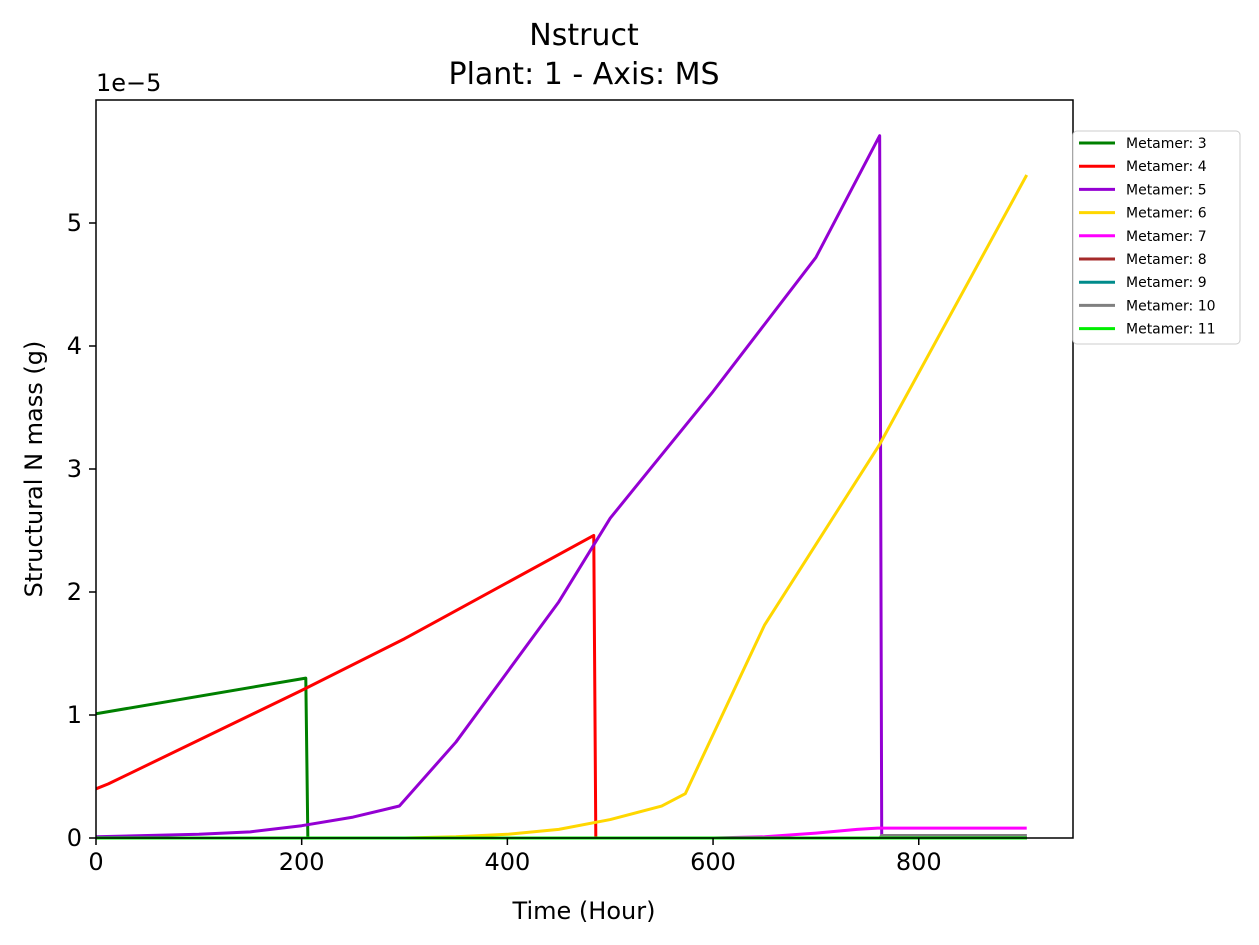 This screenshot has width=1259, height=945. I want to click on legend-label: Metamer: 6, so click(1166, 214).